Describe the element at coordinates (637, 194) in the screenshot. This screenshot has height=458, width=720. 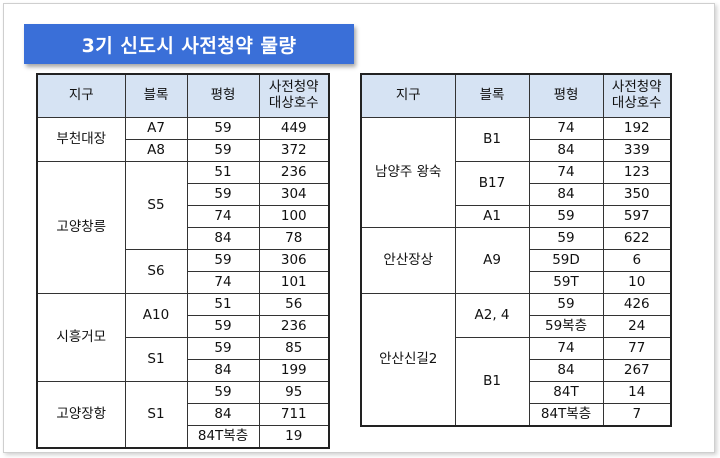
I see `units-cell: 350` at that location.